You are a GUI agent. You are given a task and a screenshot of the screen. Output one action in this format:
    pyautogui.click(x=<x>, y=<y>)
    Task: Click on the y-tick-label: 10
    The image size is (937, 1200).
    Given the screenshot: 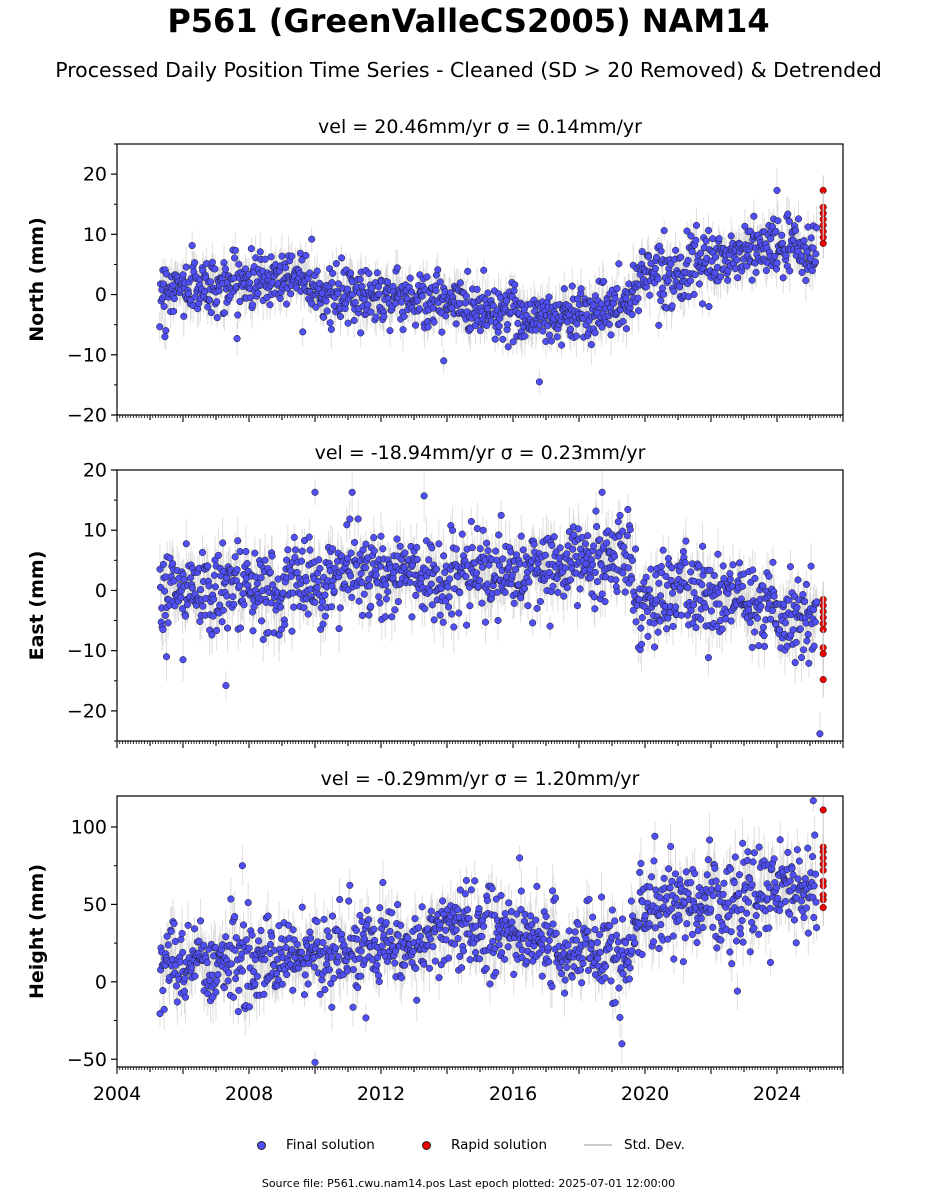 What is the action you would take?
    pyautogui.click(x=95, y=235)
    